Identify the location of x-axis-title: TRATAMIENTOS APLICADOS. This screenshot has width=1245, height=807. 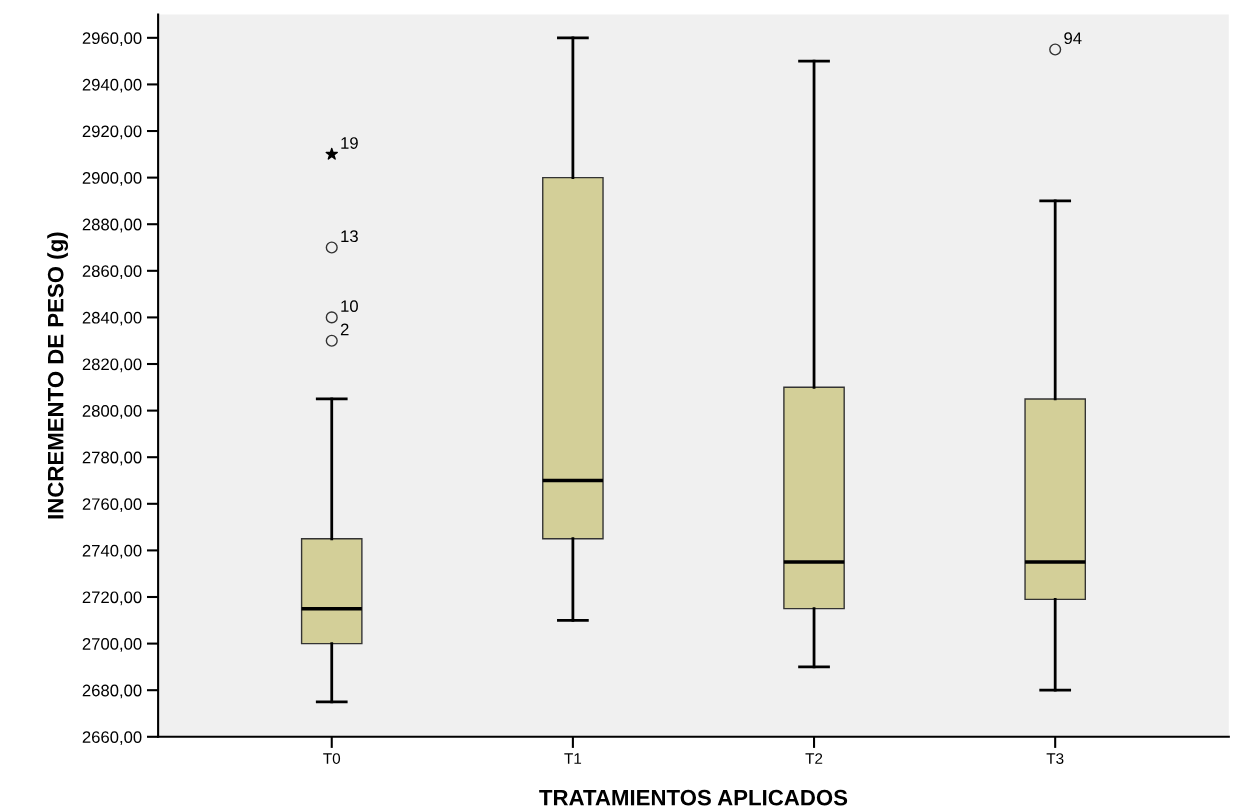
(693, 797).